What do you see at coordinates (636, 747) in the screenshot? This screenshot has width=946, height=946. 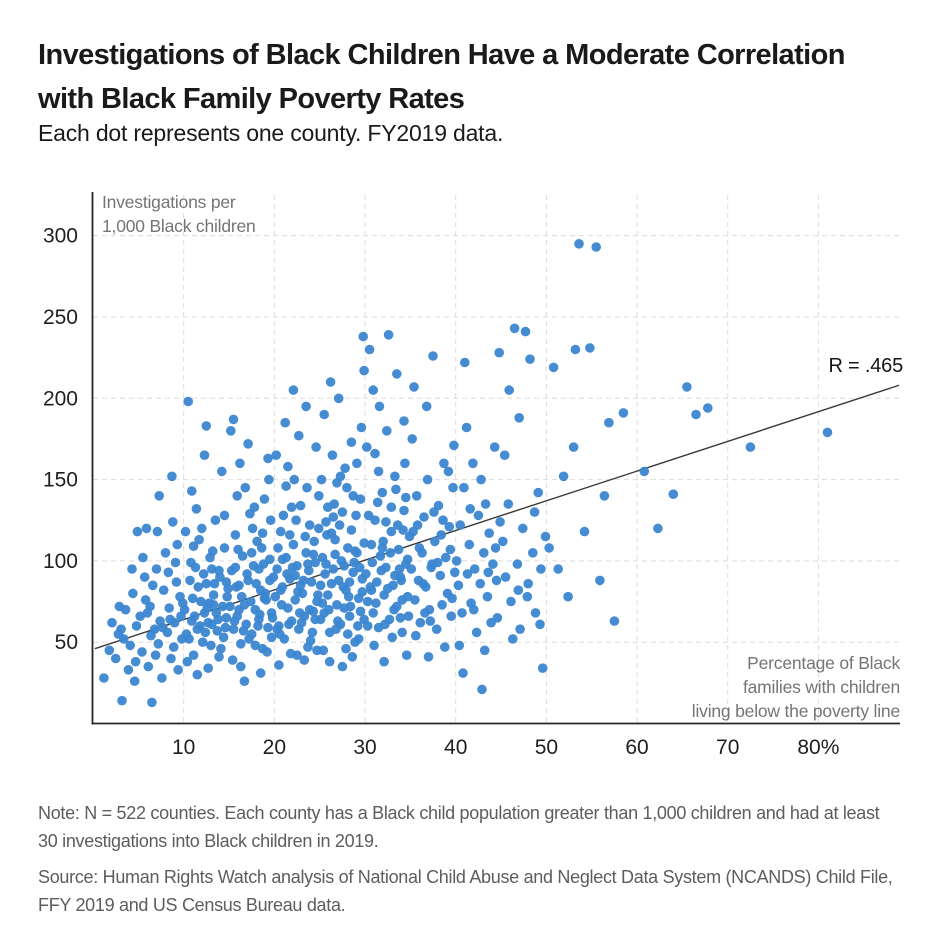 I see `x-tick-label: 60` at bounding box center [636, 747].